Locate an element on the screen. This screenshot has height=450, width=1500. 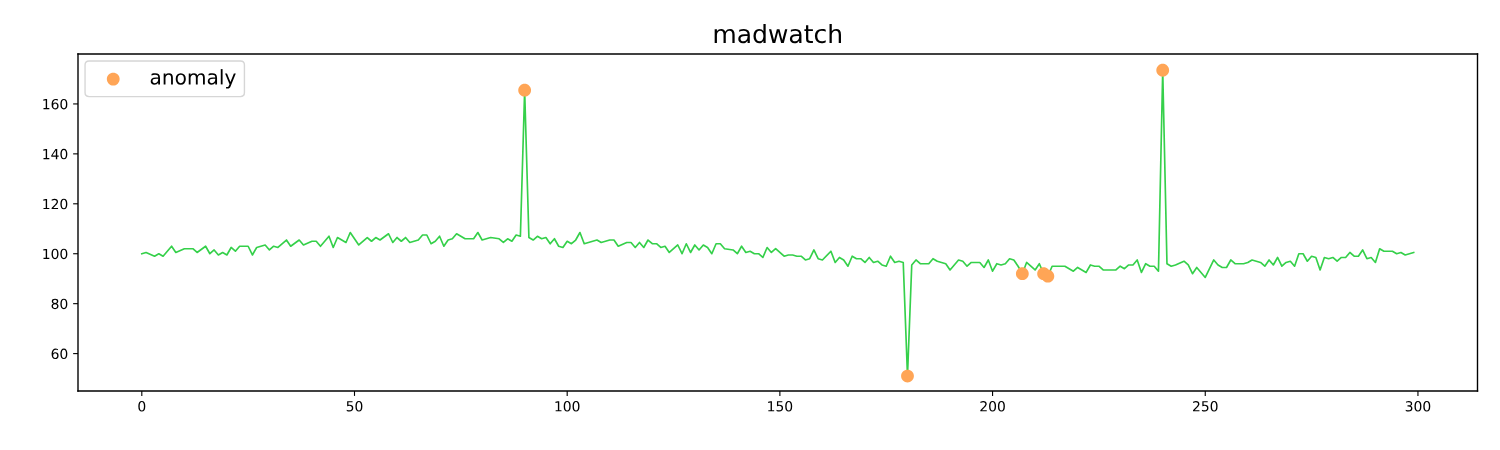
y-tick-label: 140 is located at coordinates (55, 154).